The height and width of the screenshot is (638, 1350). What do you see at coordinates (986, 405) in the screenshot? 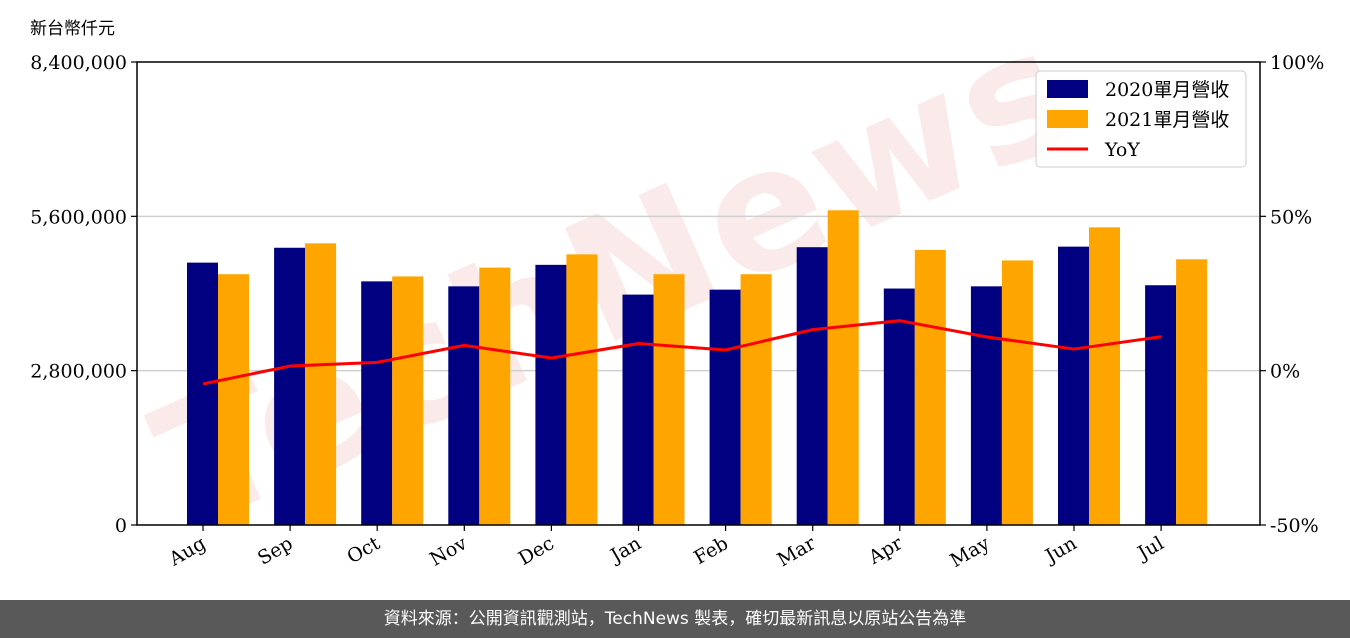
I see `bar-2020-may` at bounding box center [986, 405].